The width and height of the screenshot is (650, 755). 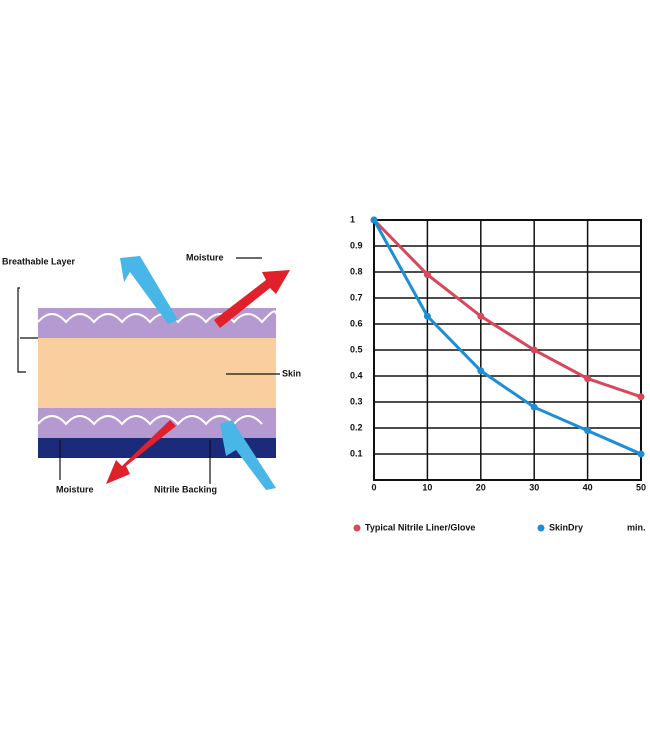 I want to click on y-tick-label: 0.2, so click(x=356, y=427).